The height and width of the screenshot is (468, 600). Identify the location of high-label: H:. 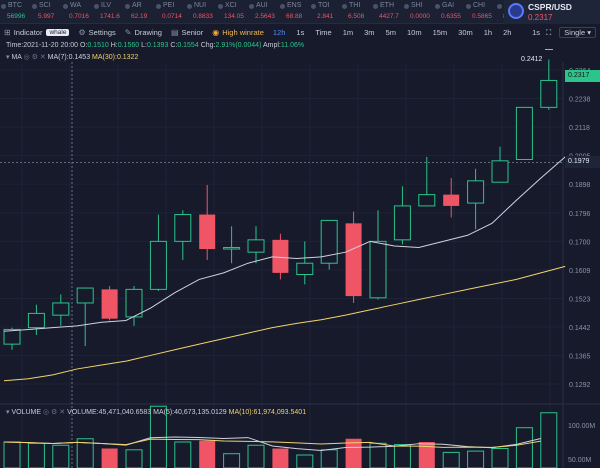
(114, 45).